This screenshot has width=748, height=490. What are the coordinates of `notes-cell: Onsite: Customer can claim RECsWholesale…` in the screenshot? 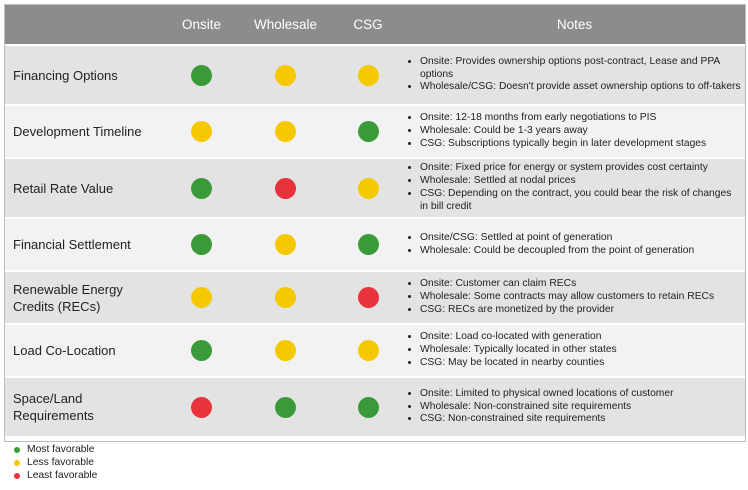 It's located at (574, 297).